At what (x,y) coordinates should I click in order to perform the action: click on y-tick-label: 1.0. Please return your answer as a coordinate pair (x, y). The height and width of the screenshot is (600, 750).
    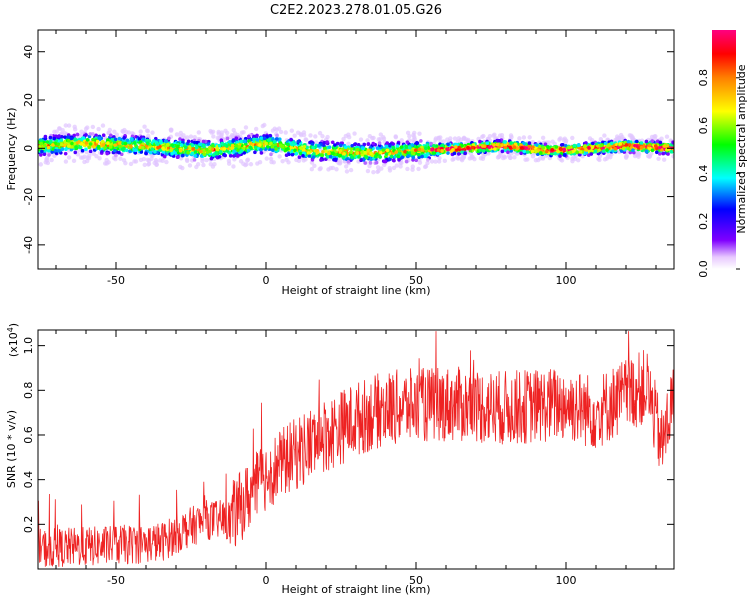
    Looking at the image, I should click on (28, 346).